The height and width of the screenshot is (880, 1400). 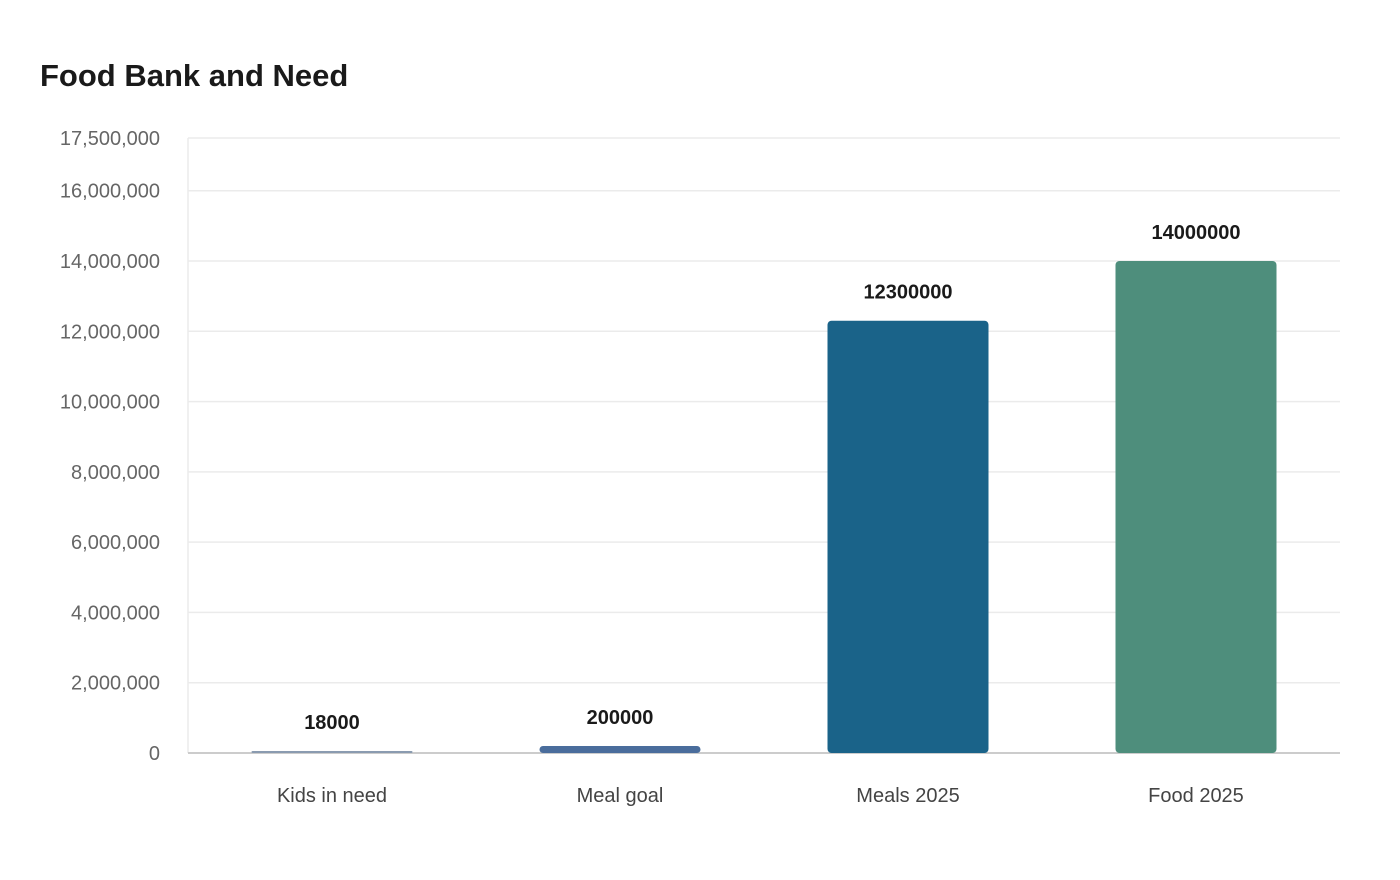 What do you see at coordinates (154, 754) in the screenshot?
I see `y-tick-label: 0` at bounding box center [154, 754].